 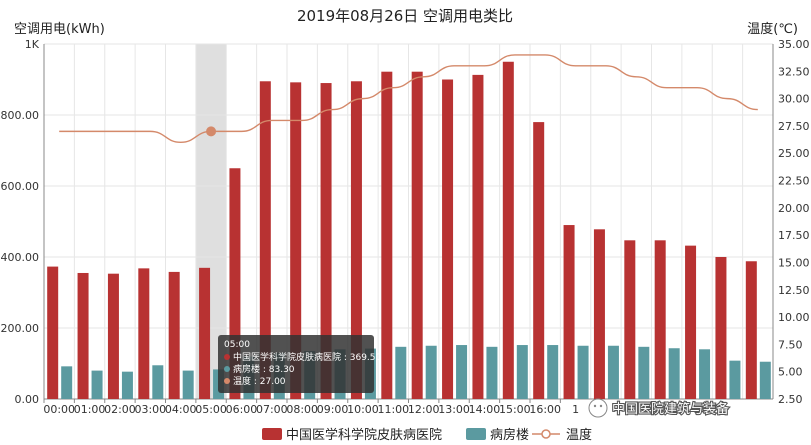 What do you see at coordinates (794, 235) in the screenshot?
I see `y-axis-right-tick-label: 17.50` at bounding box center [794, 235].